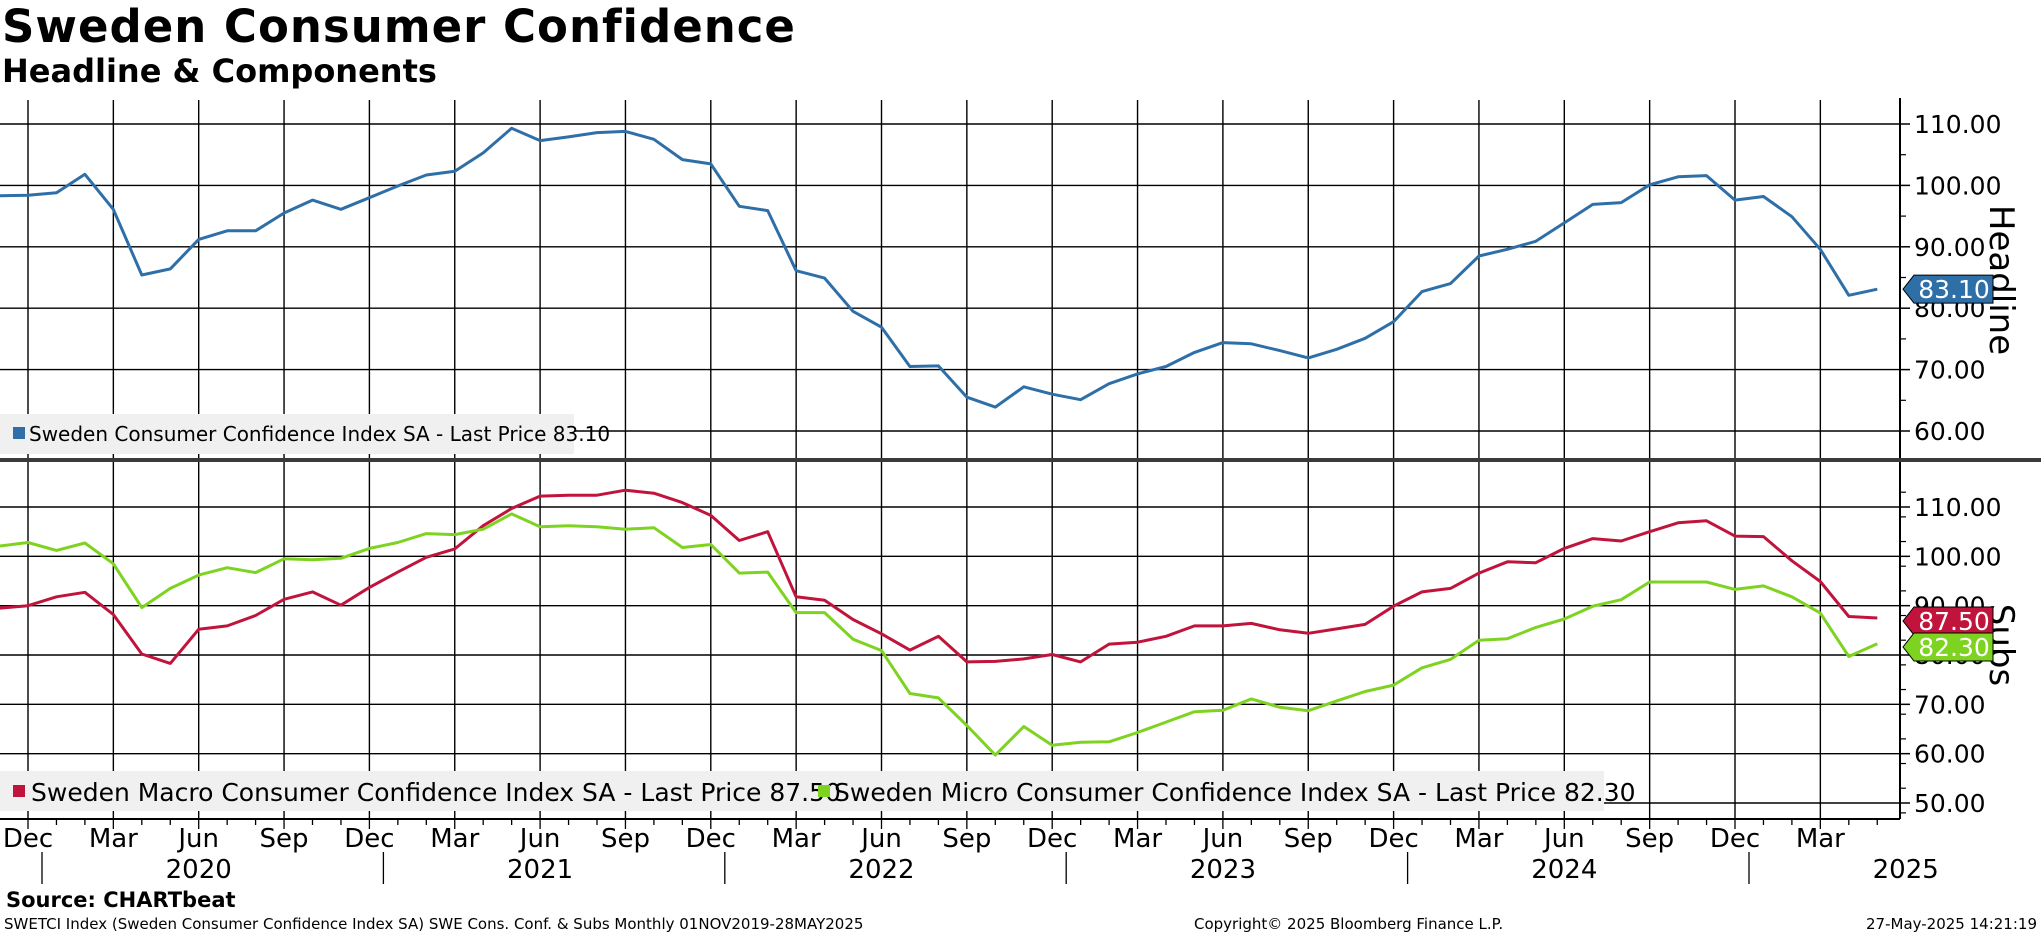  What do you see at coordinates (540, 870) in the screenshot?
I see `x-year-label: 2021` at bounding box center [540, 870].